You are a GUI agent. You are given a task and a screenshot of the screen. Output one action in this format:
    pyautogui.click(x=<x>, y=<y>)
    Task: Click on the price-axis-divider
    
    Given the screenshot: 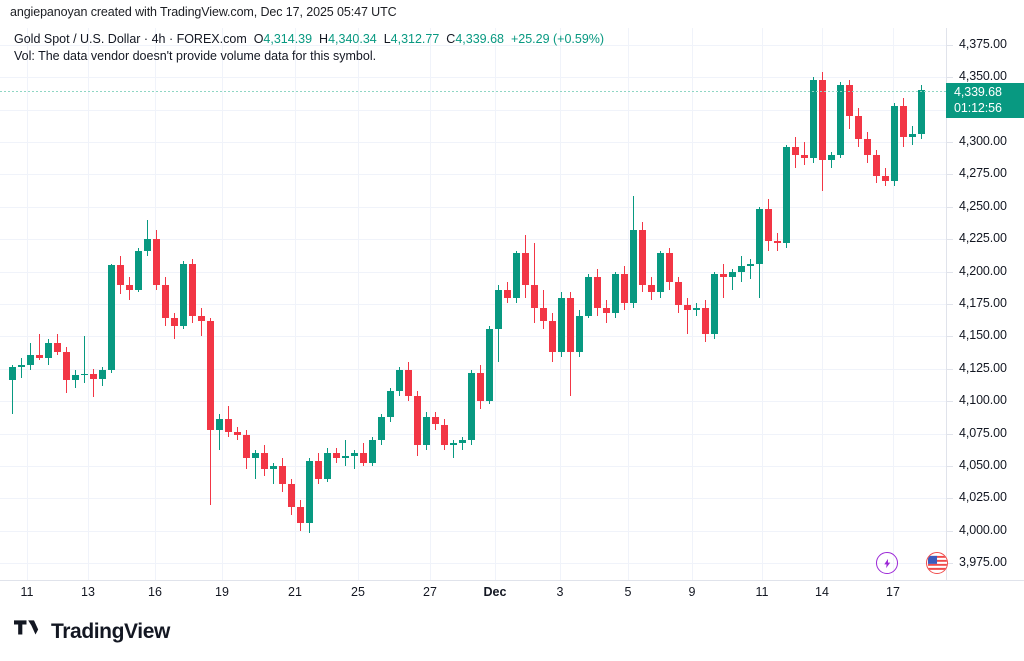 What is the action you would take?
    pyautogui.click(x=946, y=304)
    